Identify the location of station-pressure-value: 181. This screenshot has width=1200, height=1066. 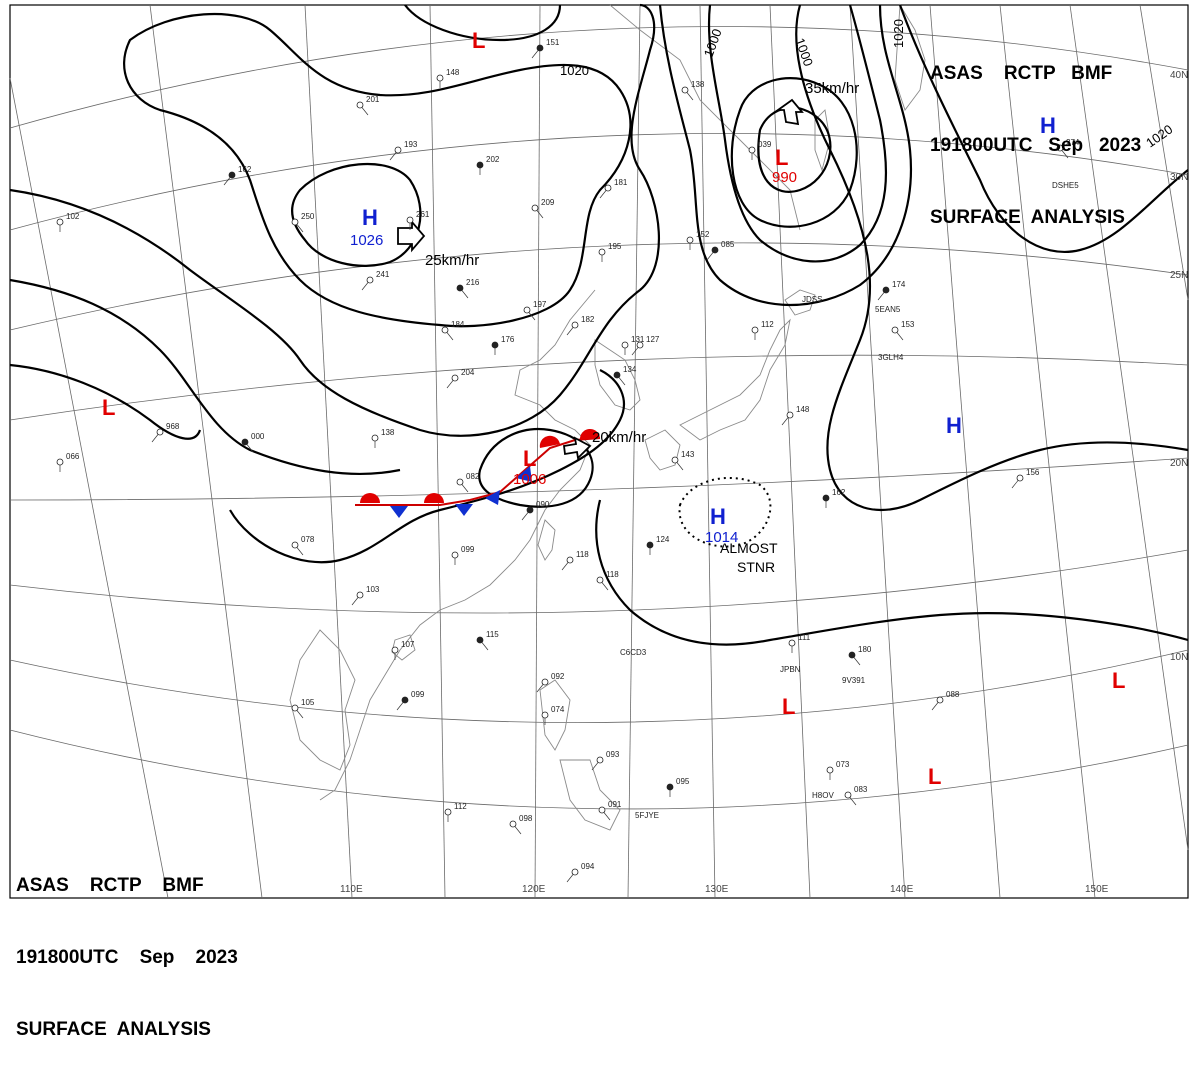
(621, 182).